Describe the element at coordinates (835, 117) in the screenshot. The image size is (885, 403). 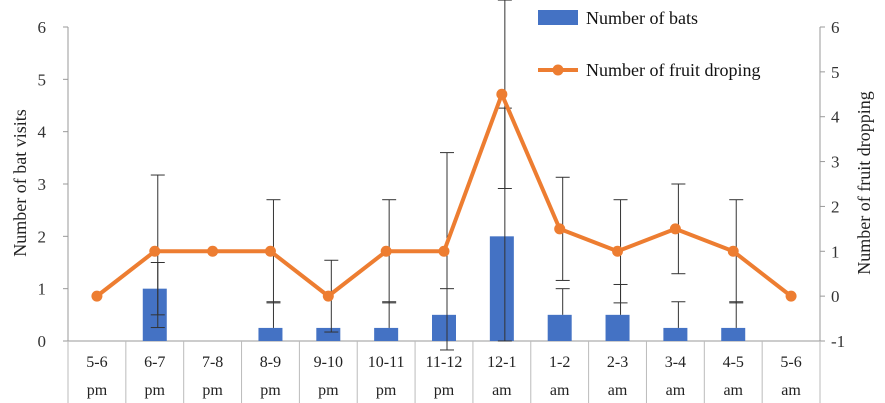
I see `right-axis-tick-label: 4` at that location.